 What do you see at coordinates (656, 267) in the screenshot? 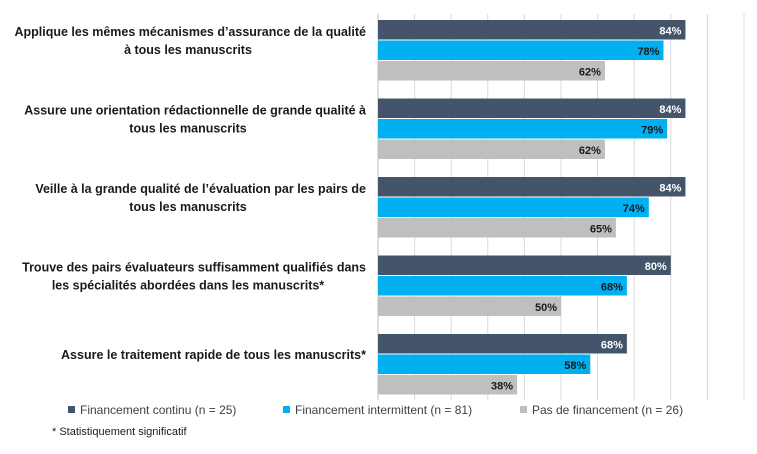
I see `data-label-cat4-series1: 80%` at bounding box center [656, 267].